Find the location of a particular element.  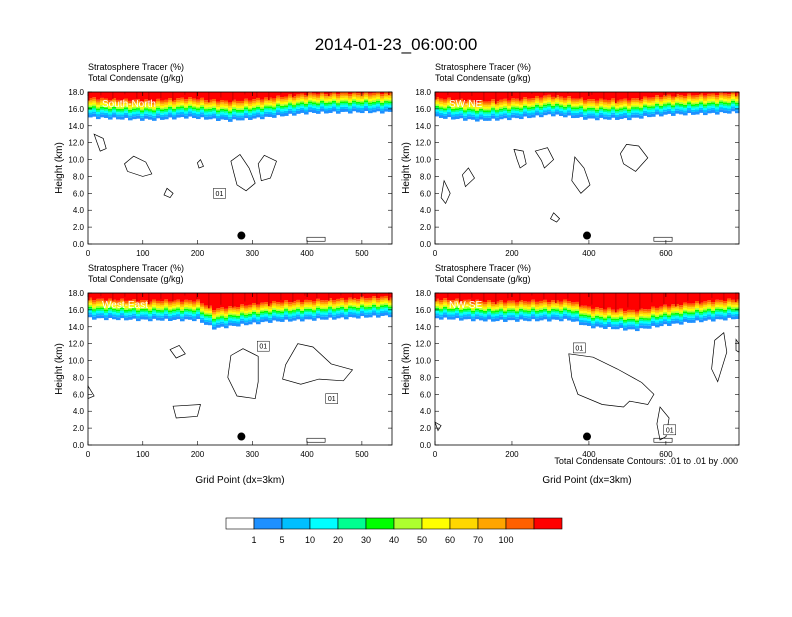

y-tick-label: 8.0 is located at coordinates (79, 176).